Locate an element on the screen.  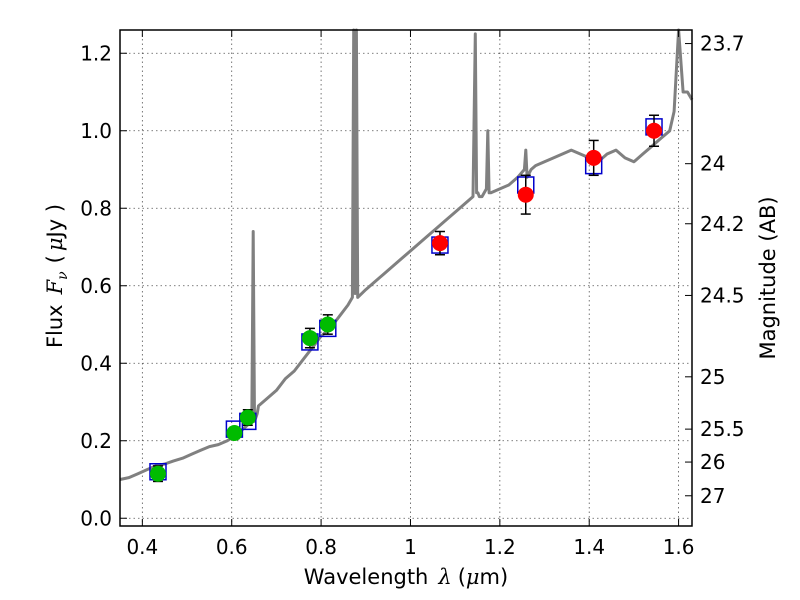
x-tick-label: 0.4 is located at coordinates (142, 547).